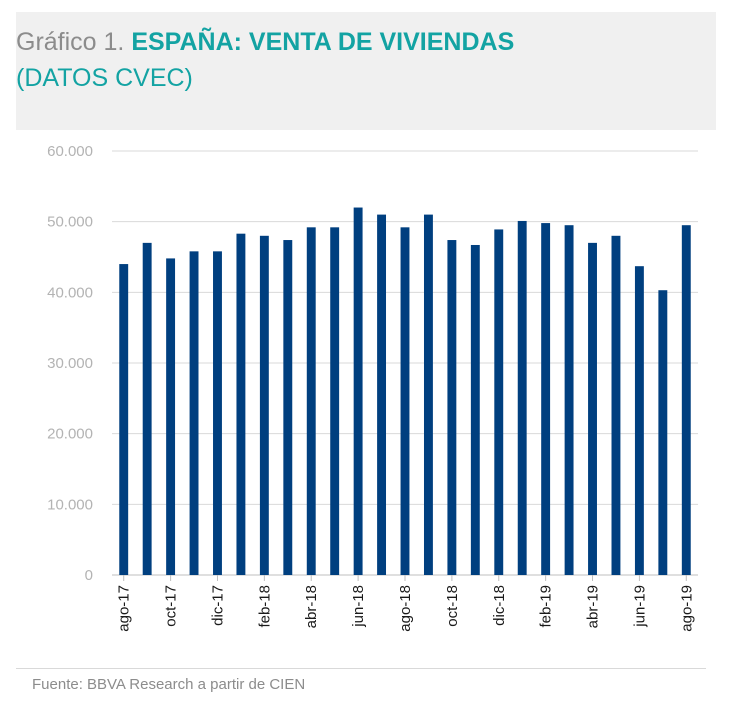  I want to click on x-tick-label: oct-17, so click(171, 606).